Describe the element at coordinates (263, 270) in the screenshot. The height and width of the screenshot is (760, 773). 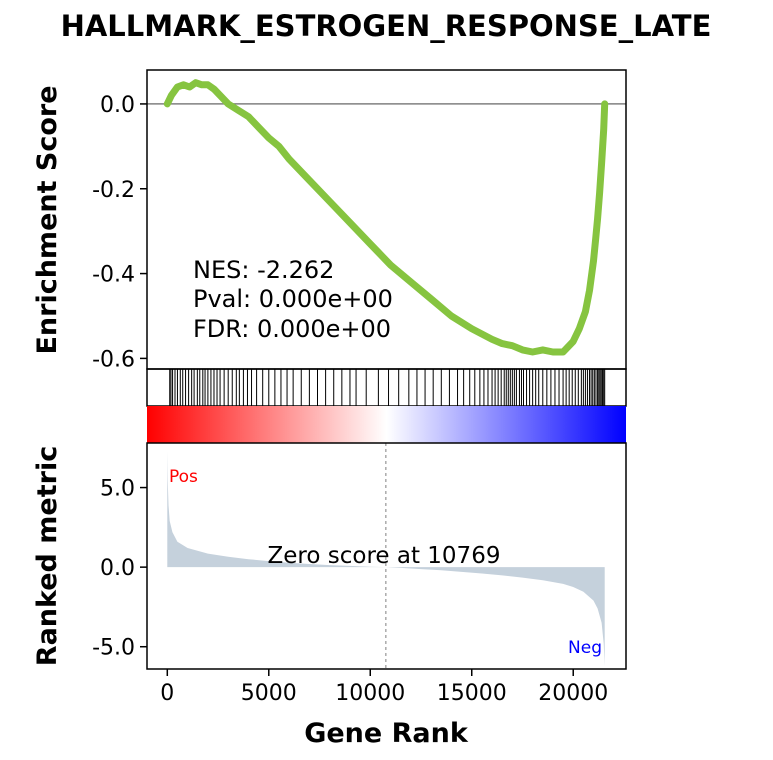
I see `nes-text: NES: -2.262` at that location.